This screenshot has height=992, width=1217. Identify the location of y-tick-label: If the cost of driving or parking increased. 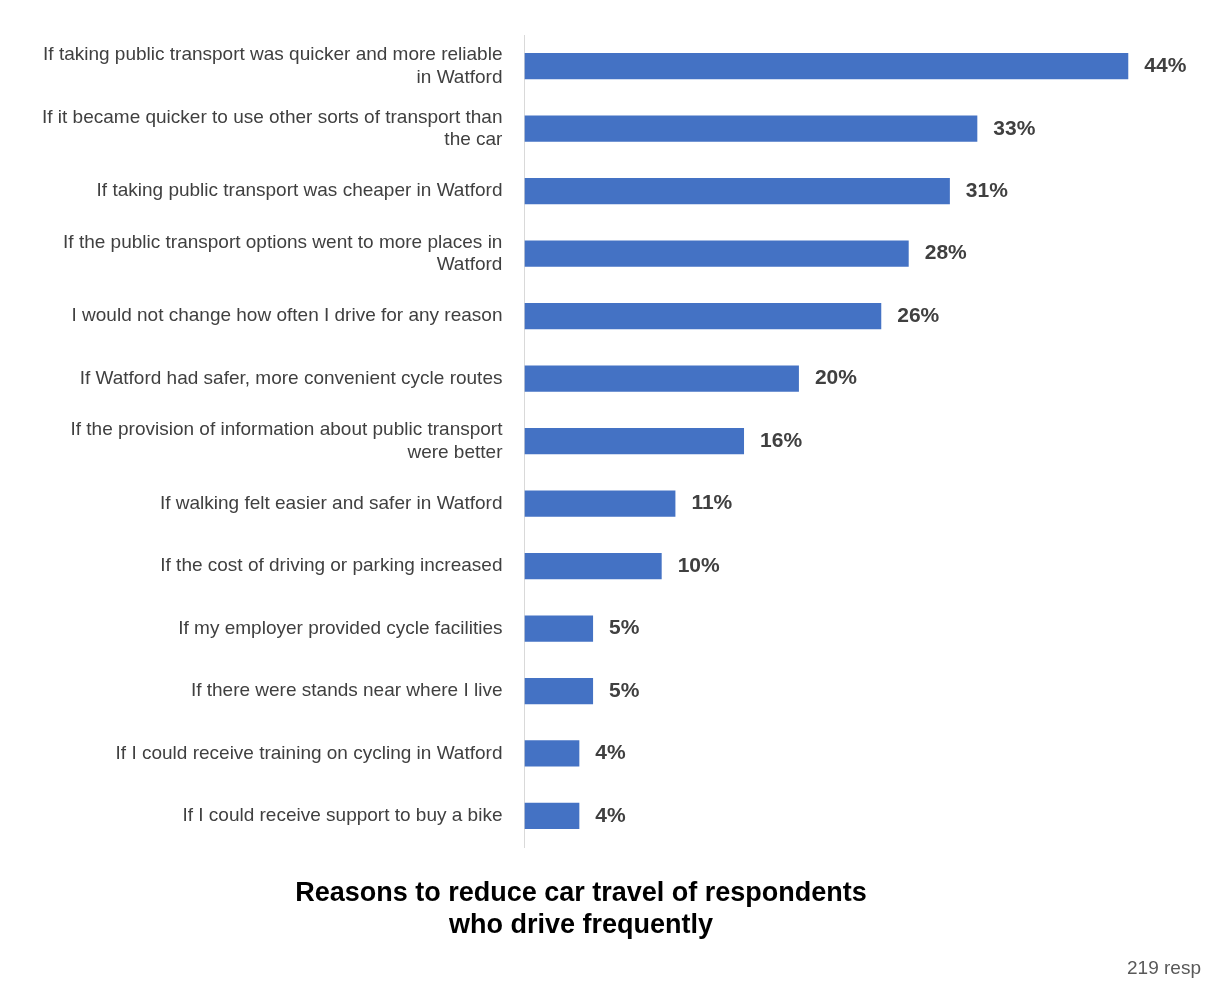
(331, 565).